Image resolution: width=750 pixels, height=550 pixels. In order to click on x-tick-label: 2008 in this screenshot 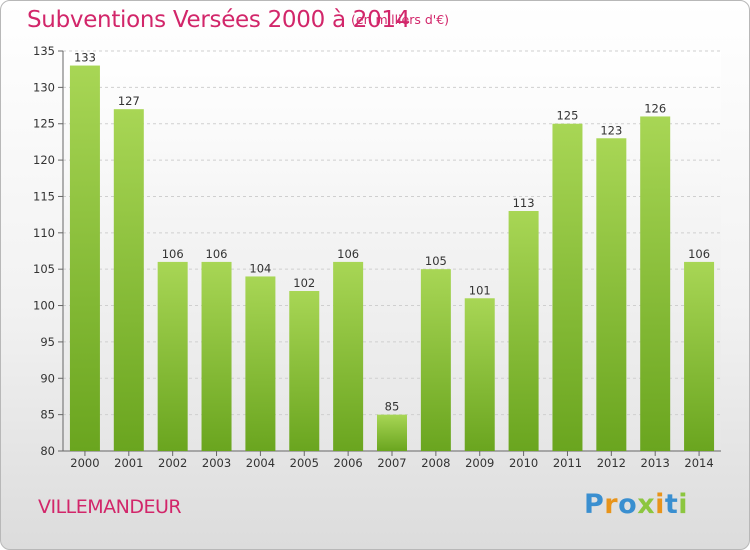, I will do `click(435, 463)`.